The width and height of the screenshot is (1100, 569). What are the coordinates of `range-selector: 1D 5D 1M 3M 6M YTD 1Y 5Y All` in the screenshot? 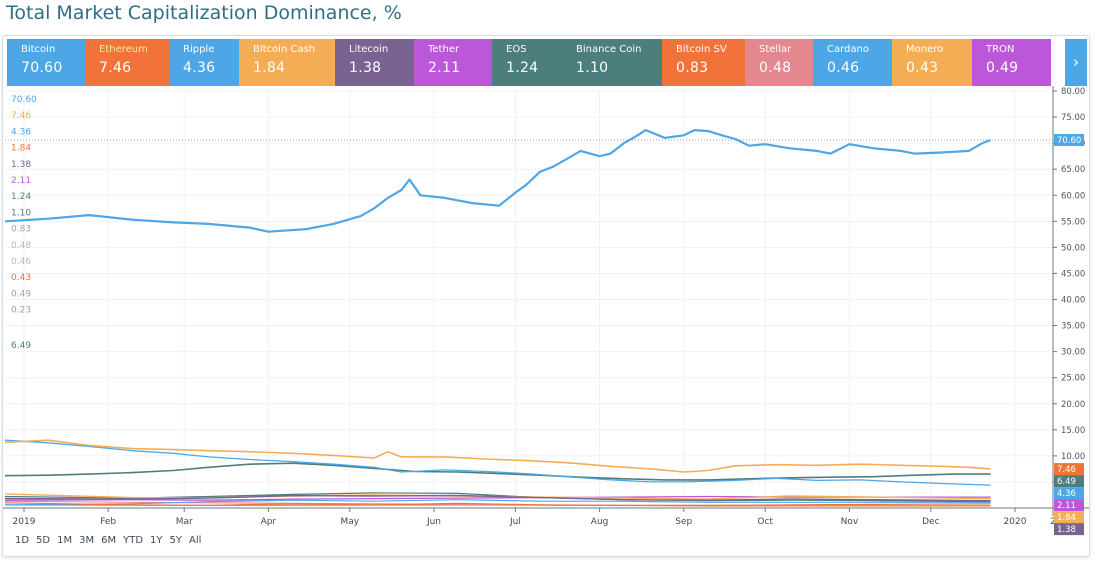 It's located at (111, 540).